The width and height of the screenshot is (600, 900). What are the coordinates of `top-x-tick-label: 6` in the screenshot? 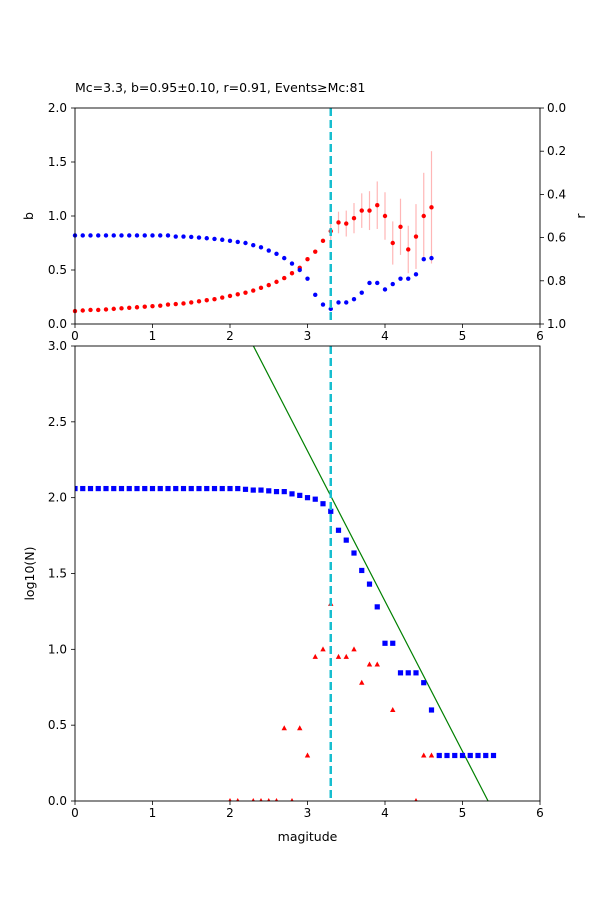 It's located at (540, 336).